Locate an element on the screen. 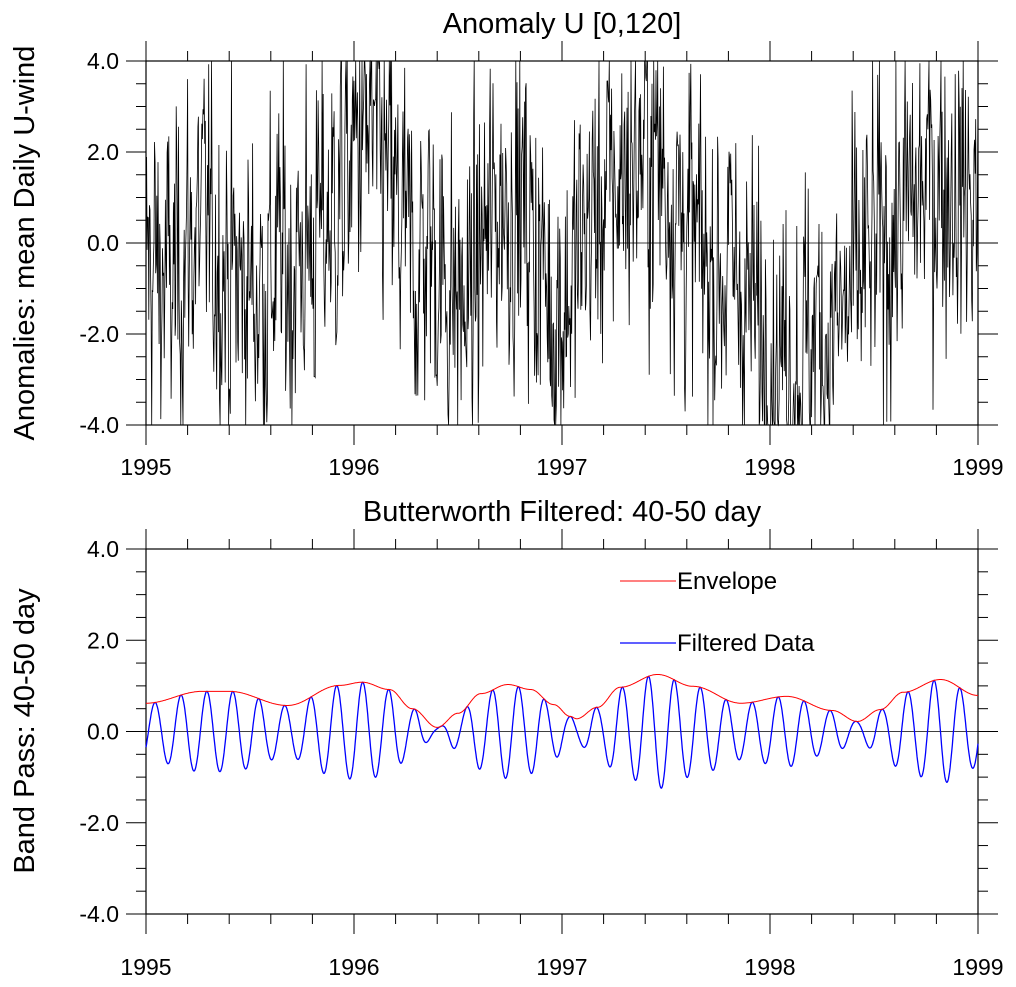 This screenshot has height=987, width=1016. filtered-x-tick-label: 1998 is located at coordinates (769, 967).